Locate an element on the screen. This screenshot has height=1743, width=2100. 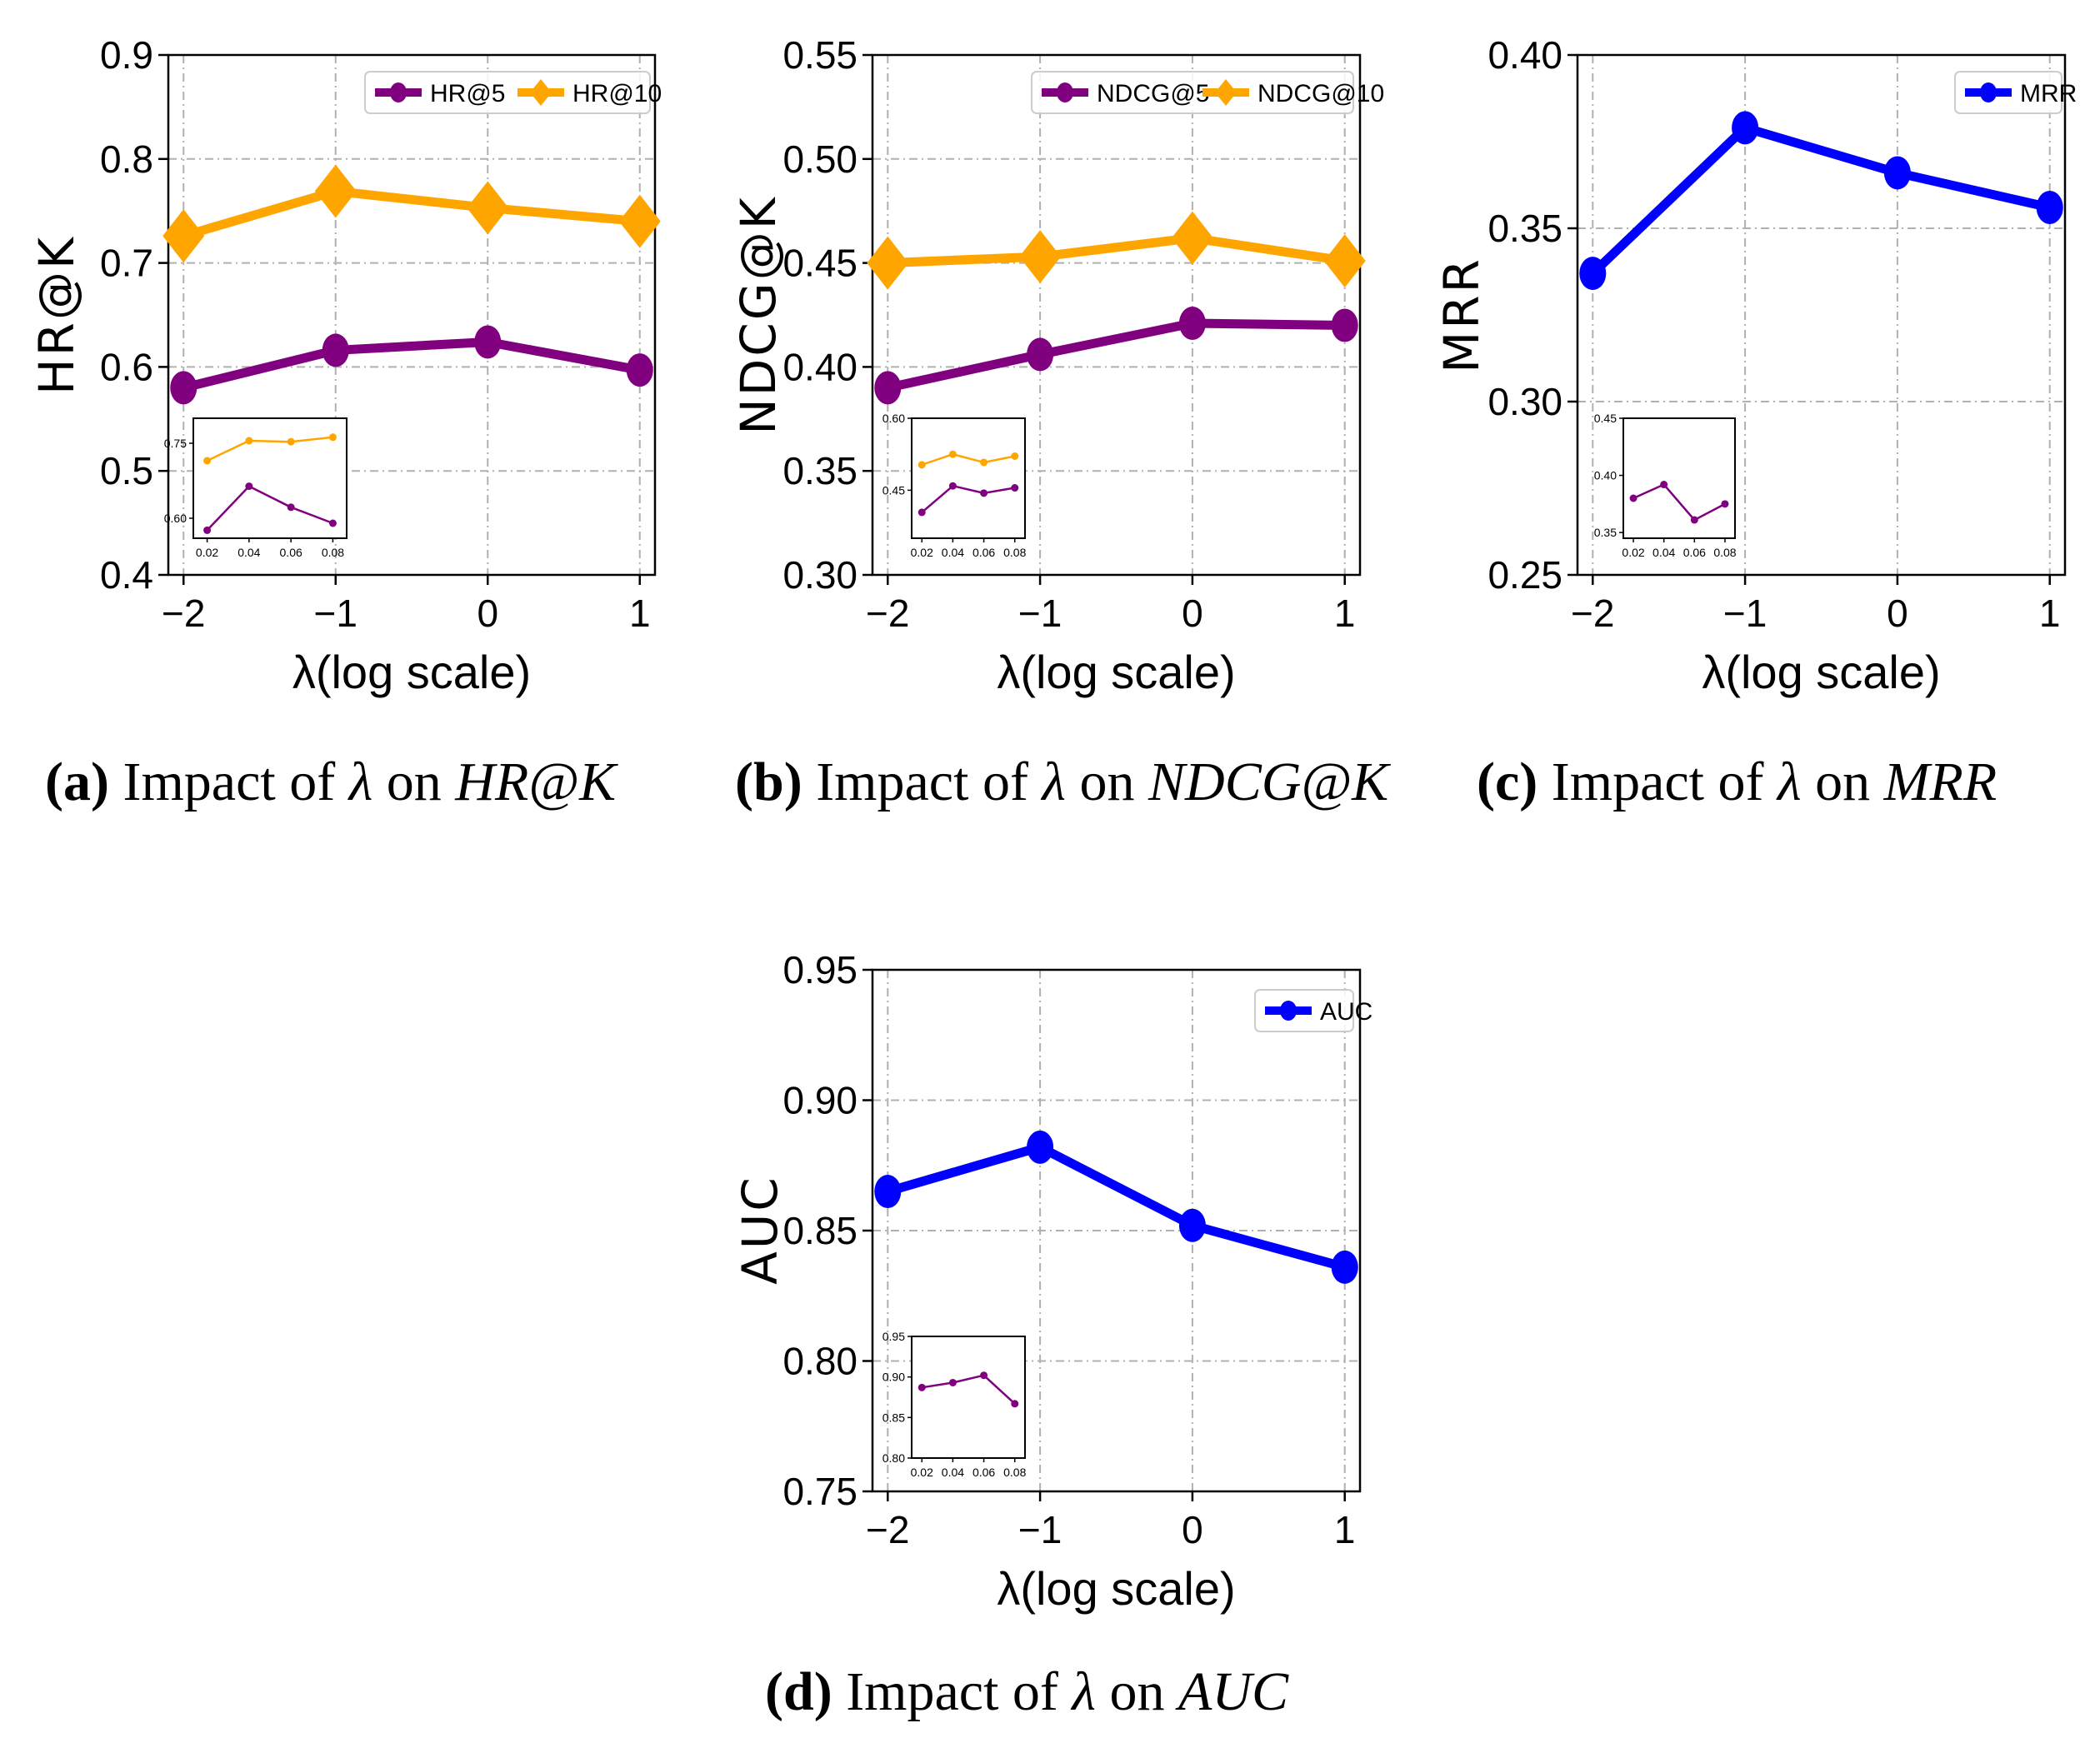
inset-x-tick-label: 0.06 is located at coordinates (984, 1472).